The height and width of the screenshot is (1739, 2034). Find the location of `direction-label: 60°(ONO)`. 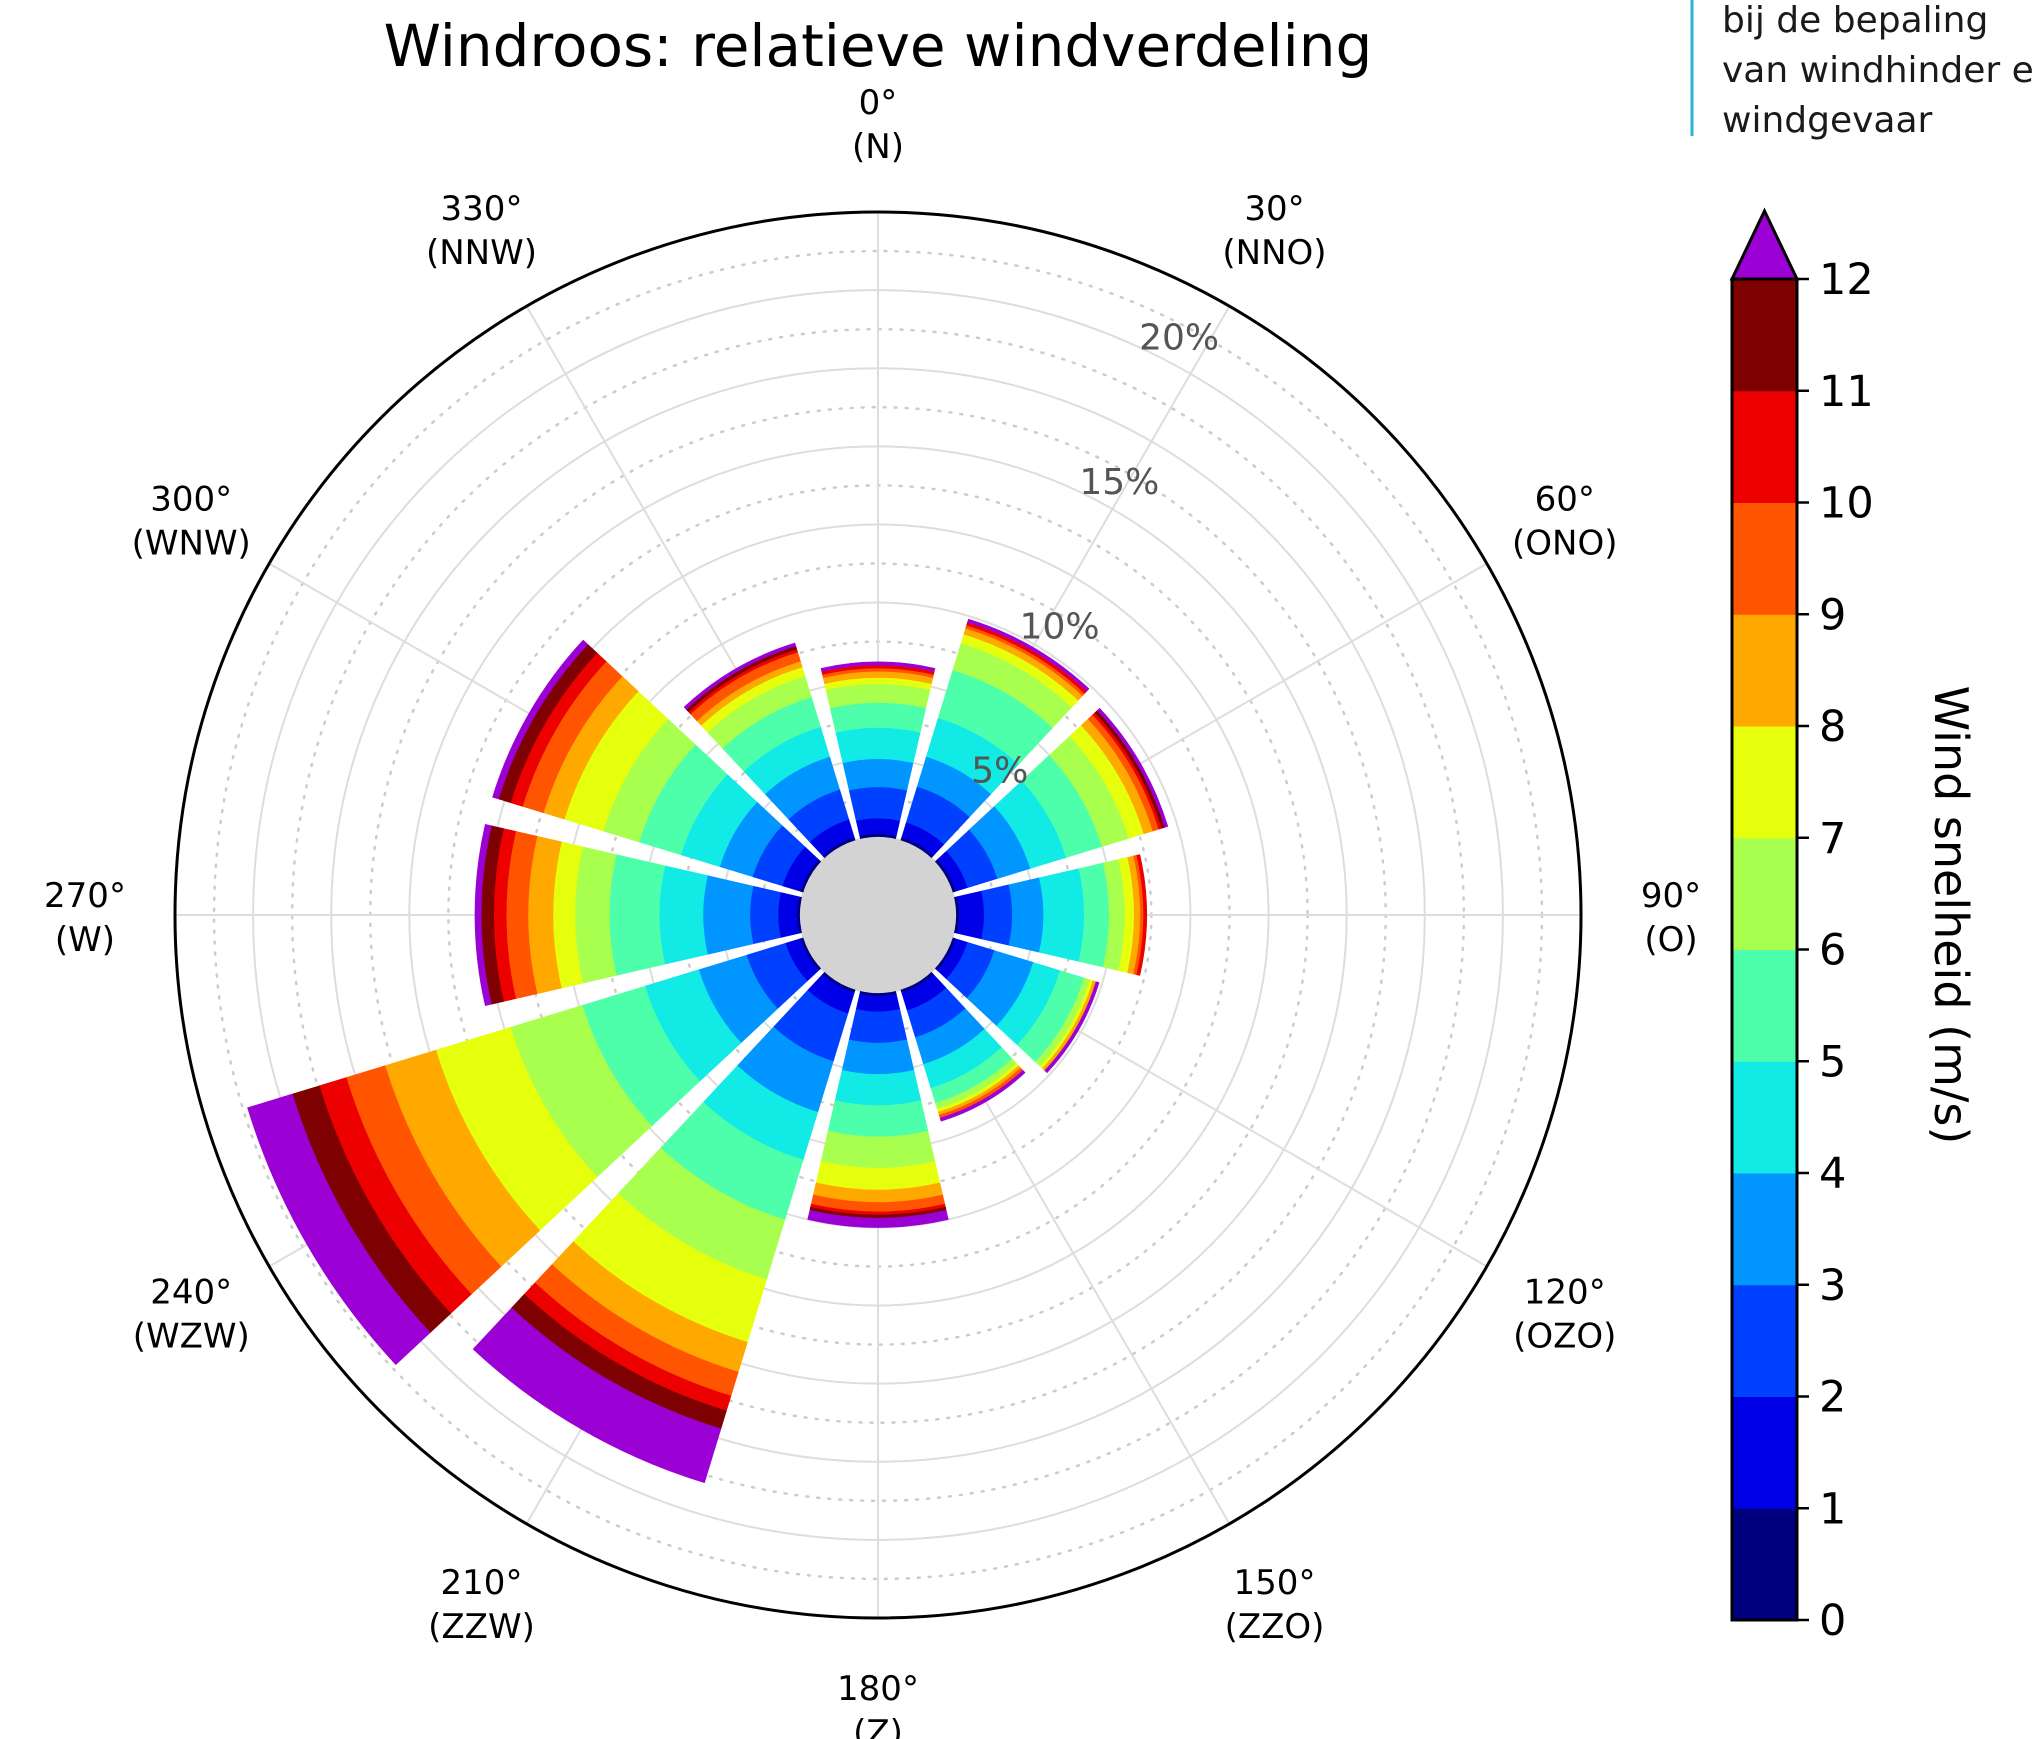

direction-label: 60°(ONO) is located at coordinates (1565, 522).